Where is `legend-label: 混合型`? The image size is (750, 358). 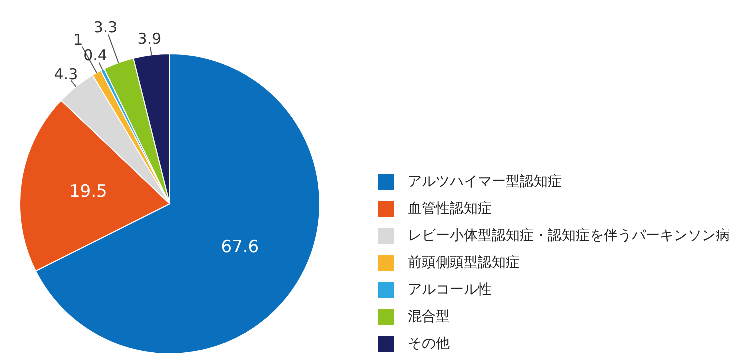
legend-label: 混合型 is located at coordinates (429, 317).